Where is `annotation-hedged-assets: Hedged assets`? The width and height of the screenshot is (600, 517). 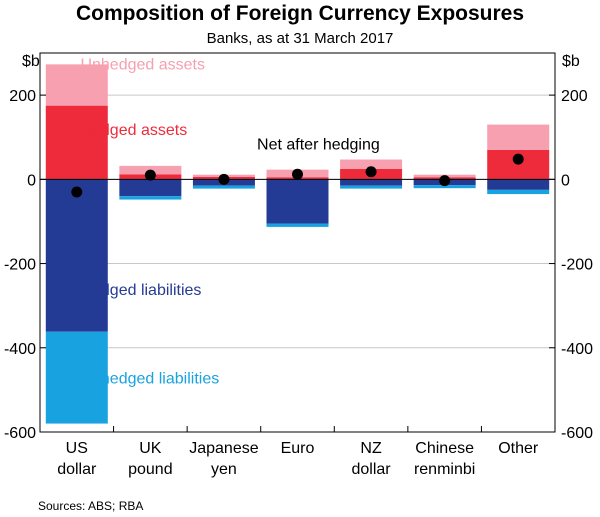 annotation-hedged-assets: Hedged assets is located at coordinates (133, 130).